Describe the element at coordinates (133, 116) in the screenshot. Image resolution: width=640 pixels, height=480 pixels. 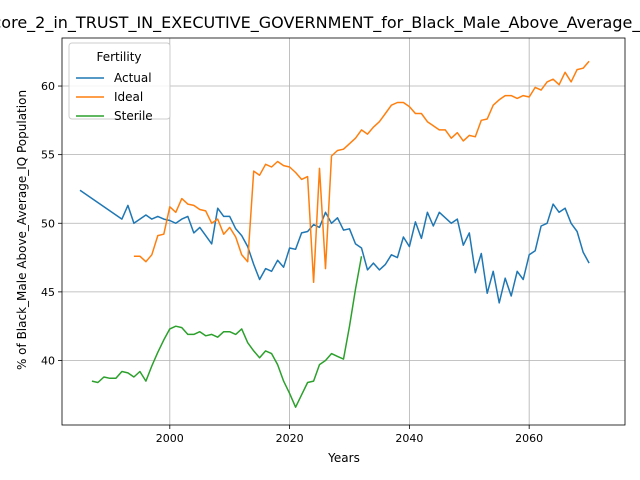
I see `legend-label-sterile: Sterile` at that location.